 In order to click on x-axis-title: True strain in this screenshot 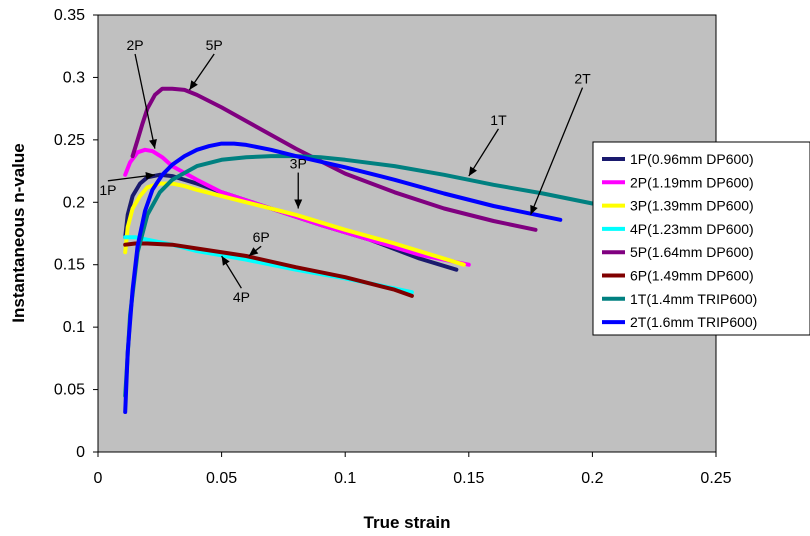, I will do `click(407, 522)`.